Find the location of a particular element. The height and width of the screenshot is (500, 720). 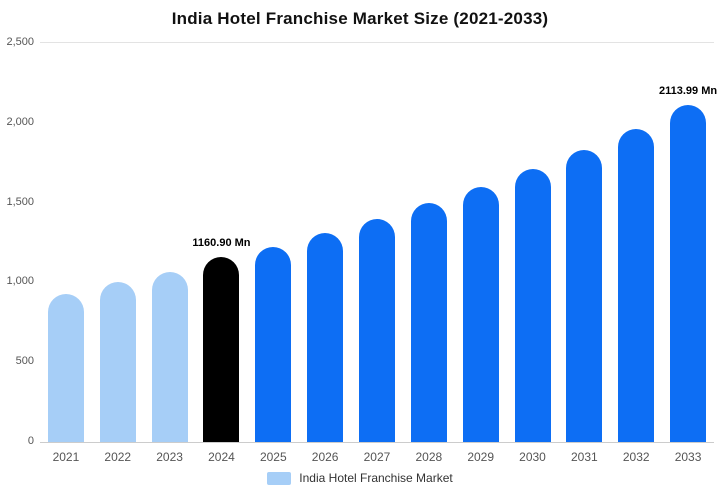

bar-2029 is located at coordinates (480, 314).